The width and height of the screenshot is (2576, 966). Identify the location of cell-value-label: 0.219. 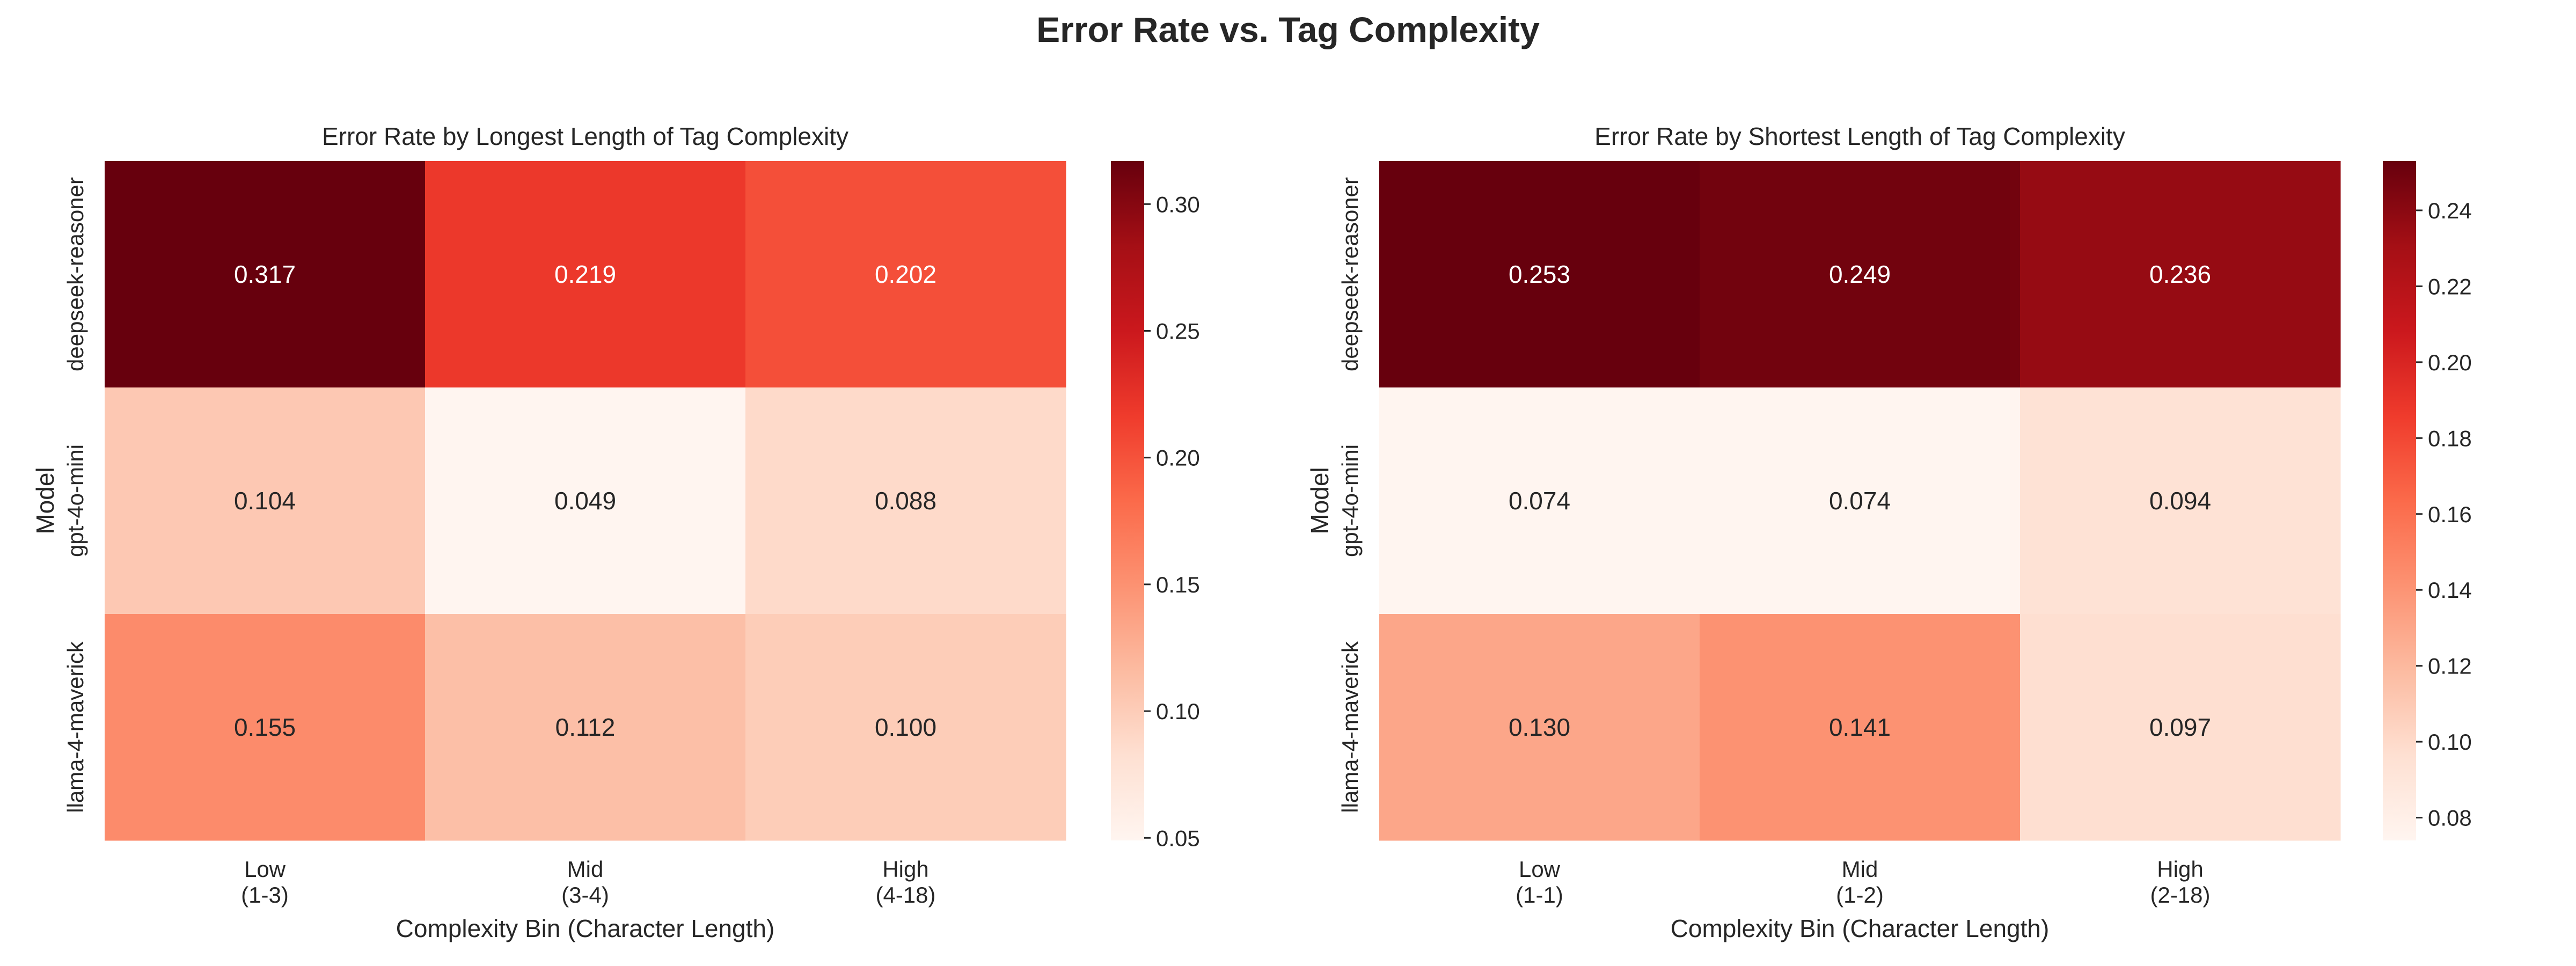
(585, 274).